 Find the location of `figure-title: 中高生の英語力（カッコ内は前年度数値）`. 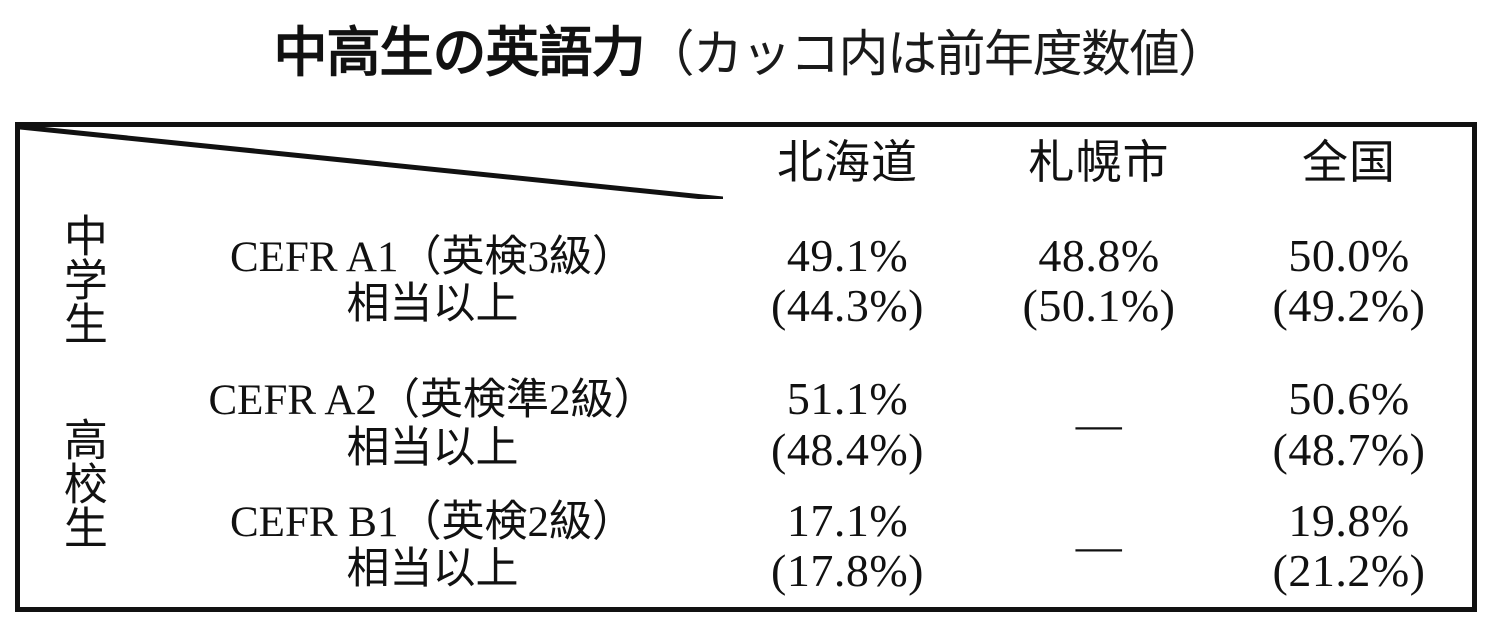

figure-title: 中高生の英語力（カッコ内は前年度数値） is located at coordinates (750, 53).